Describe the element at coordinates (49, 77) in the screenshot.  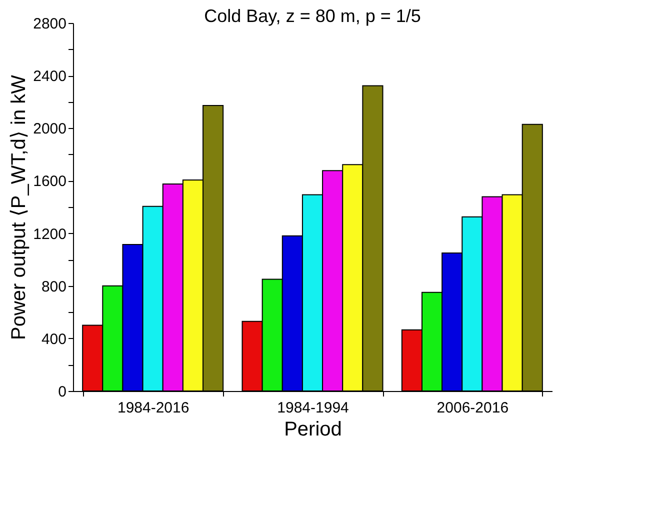
I see `y-tick-label: 2400` at that location.